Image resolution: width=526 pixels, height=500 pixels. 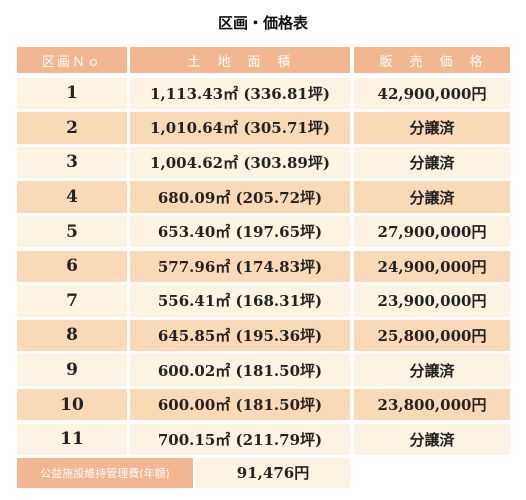 I want to click on price: 27,900,000円, so click(x=432, y=231).